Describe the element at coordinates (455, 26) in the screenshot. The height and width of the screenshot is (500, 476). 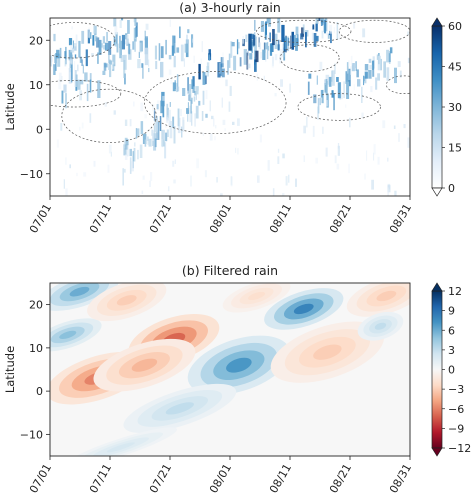
I see `colorbar-tick-label: 60` at that location.